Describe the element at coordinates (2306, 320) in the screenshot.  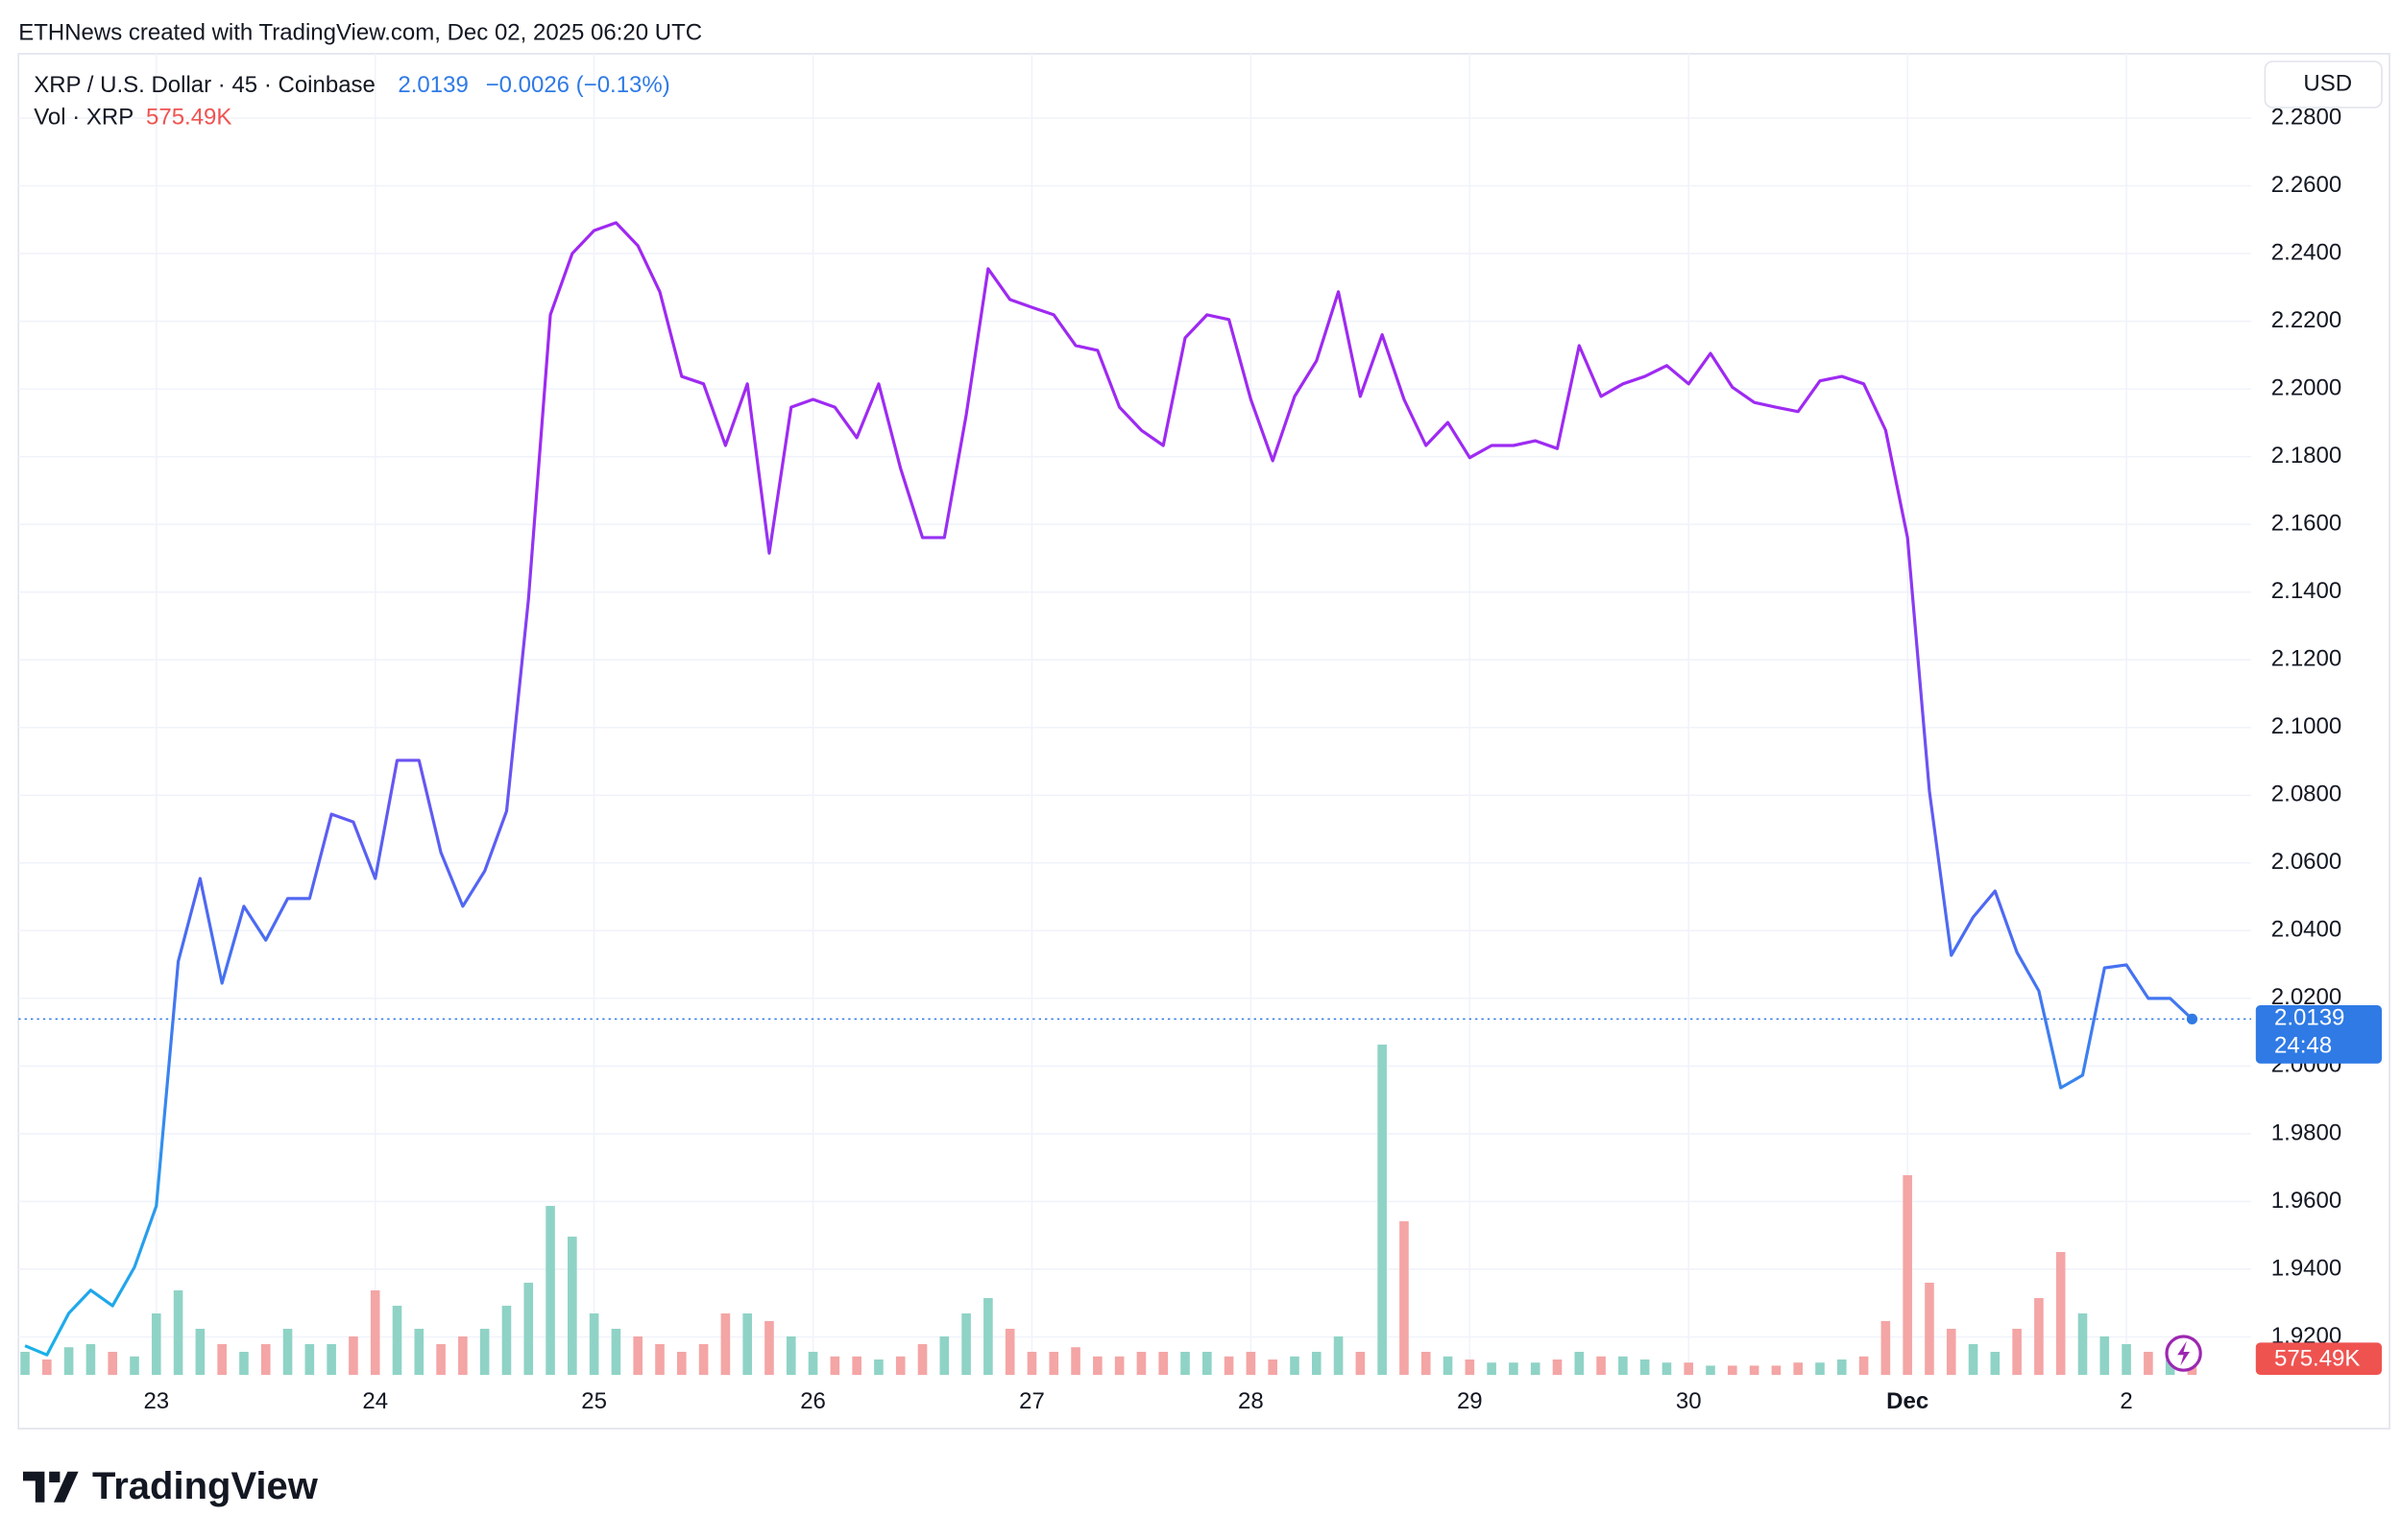
I see `y-tick-label: 2.2200` at that location.